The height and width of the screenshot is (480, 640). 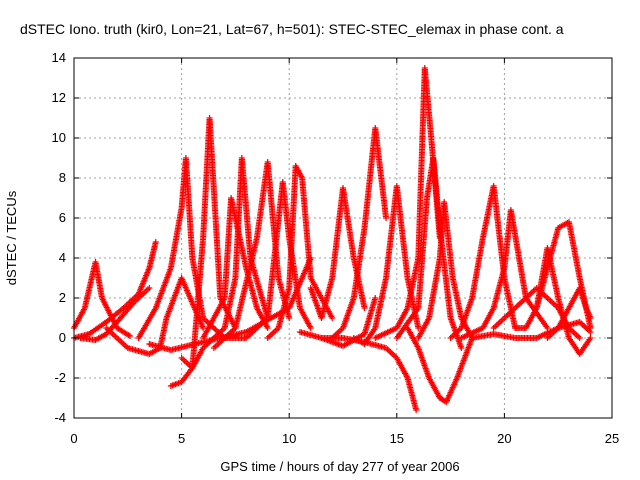 What do you see at coordinates (397, 438) in the screenshot?
I see `x-tick-label: 15` at bounding box center [397, 438].